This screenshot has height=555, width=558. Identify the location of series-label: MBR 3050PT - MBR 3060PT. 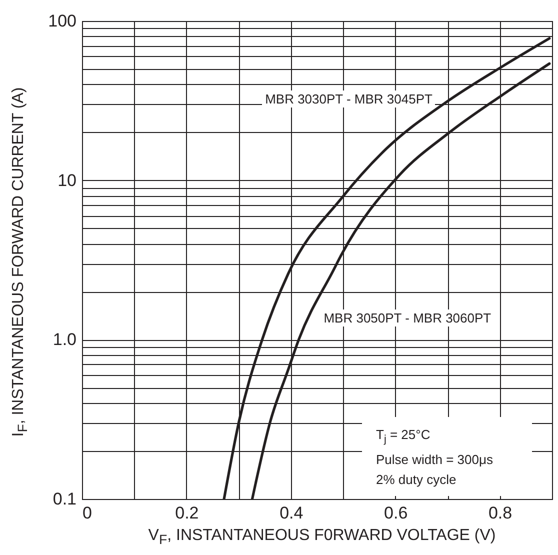
(407, 317).